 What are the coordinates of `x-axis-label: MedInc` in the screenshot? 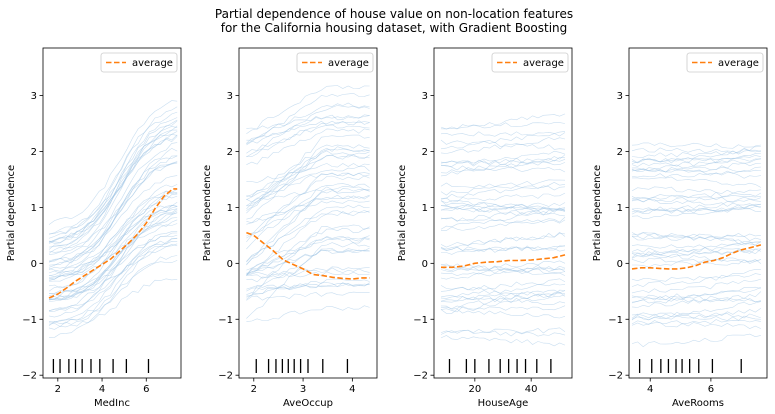 It's located at (112, 403).